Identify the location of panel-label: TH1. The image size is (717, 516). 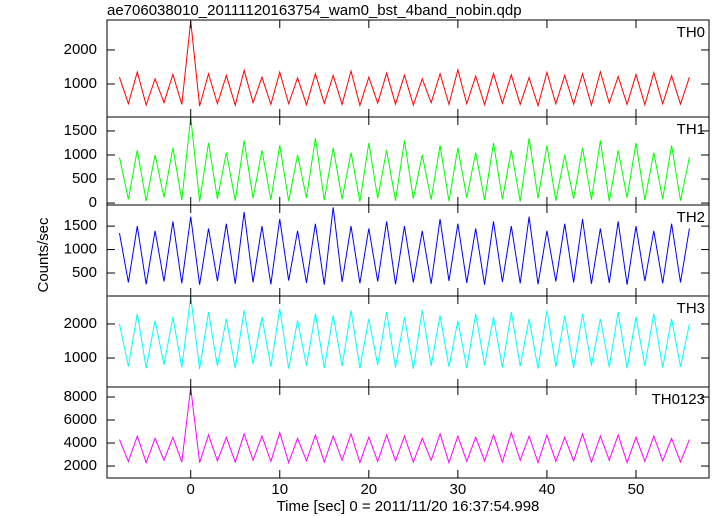
(691, 129).